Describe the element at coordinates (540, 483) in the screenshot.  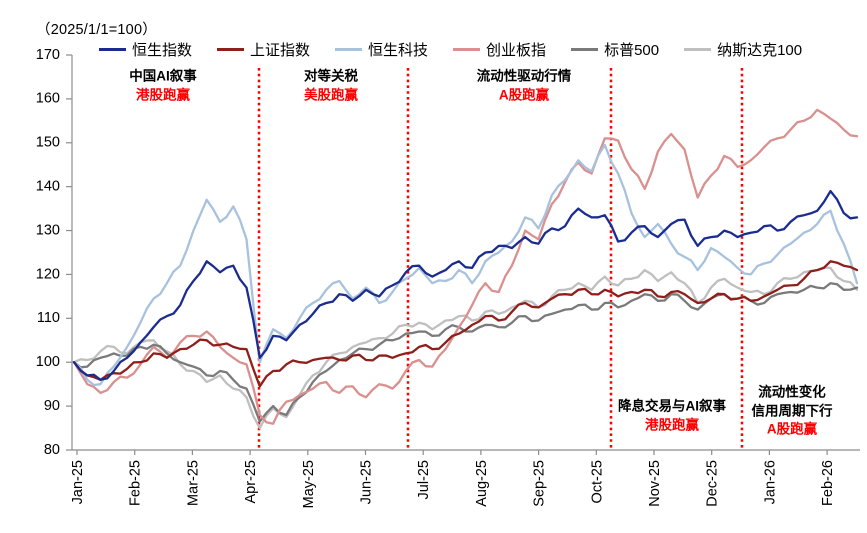
I see `x-tick-label: Sep-25` at that location.